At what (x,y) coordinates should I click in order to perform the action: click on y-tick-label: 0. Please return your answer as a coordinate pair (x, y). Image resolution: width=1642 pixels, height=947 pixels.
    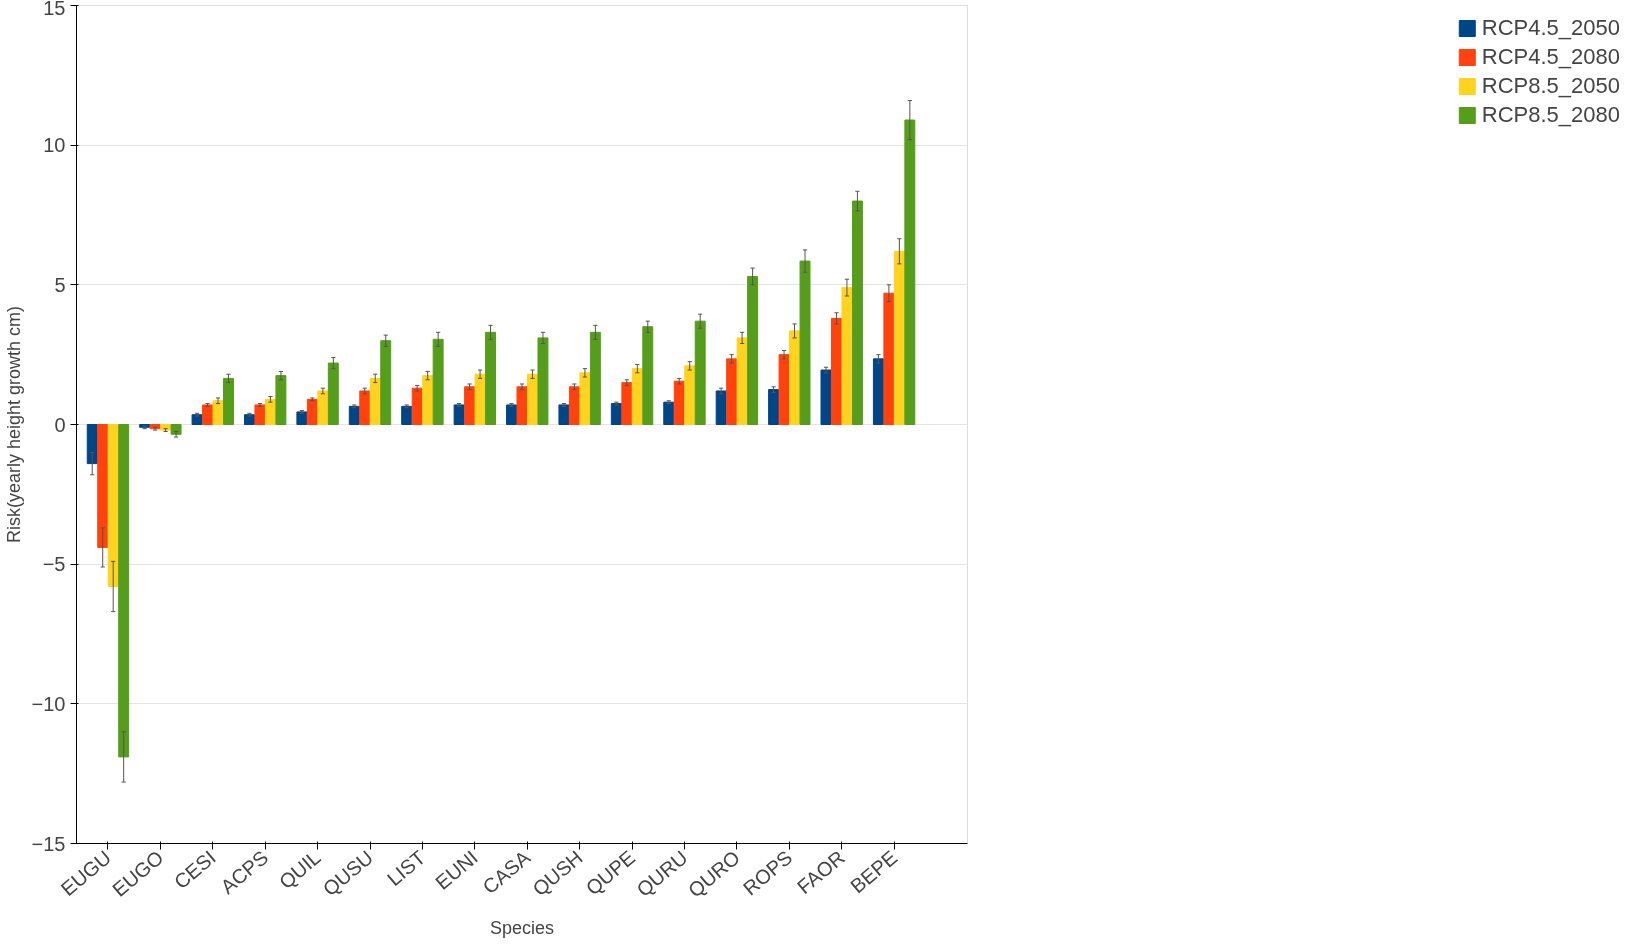
    Looking at the image, I should click on (60, 424).